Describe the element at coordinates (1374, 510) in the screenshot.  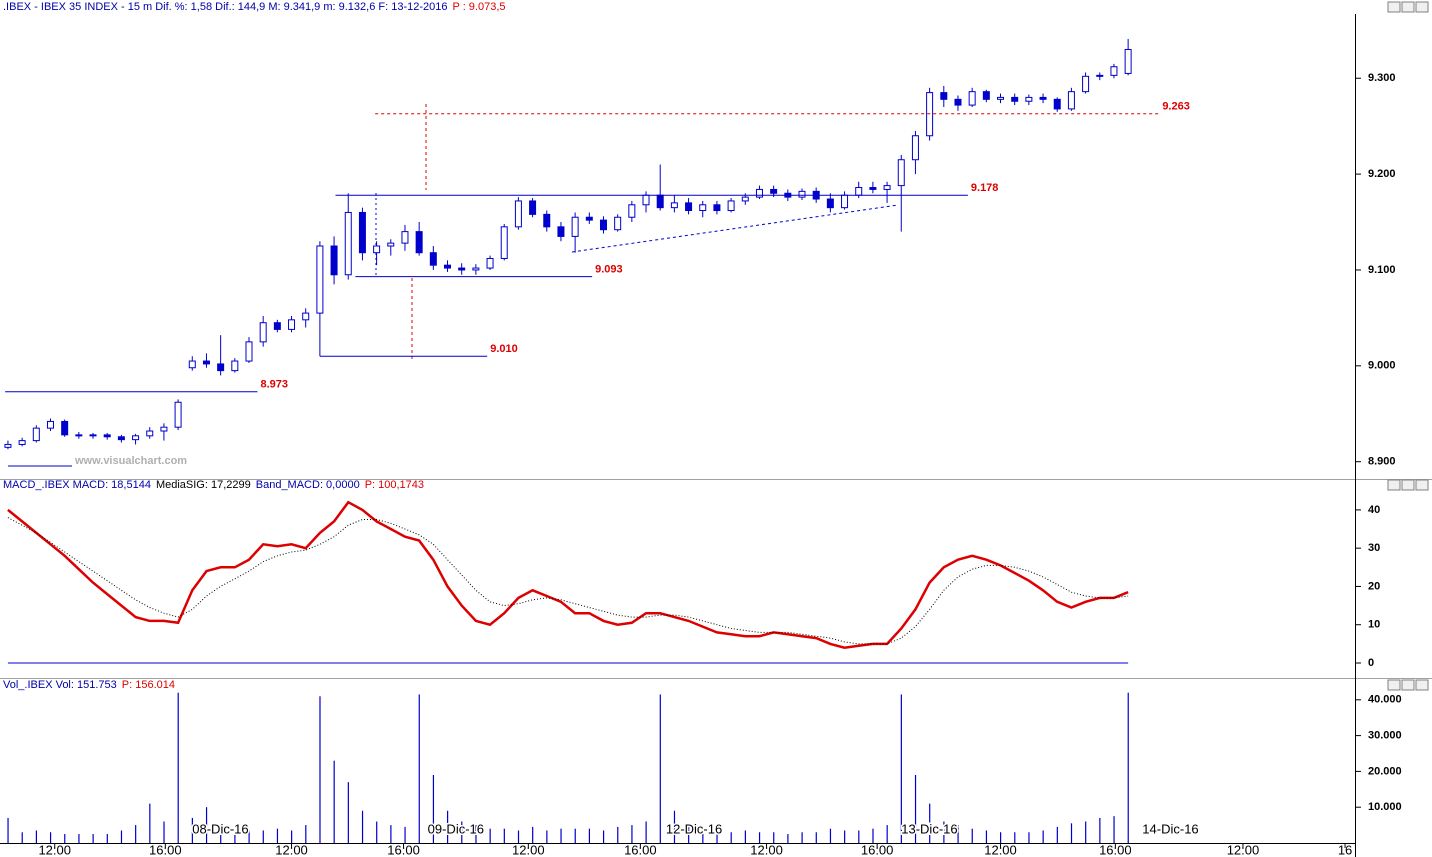
I see `y-tick-label: 40` at that location.